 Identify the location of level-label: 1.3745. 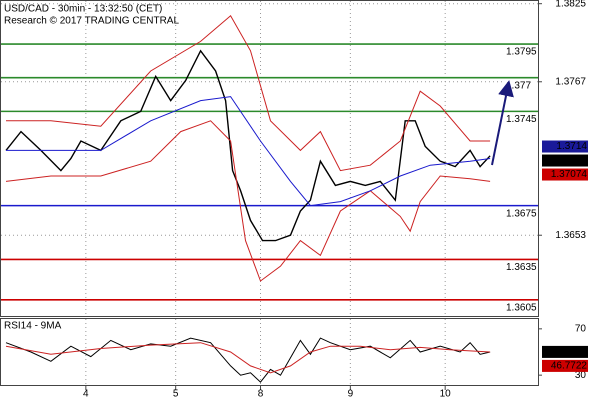
(521, 119).